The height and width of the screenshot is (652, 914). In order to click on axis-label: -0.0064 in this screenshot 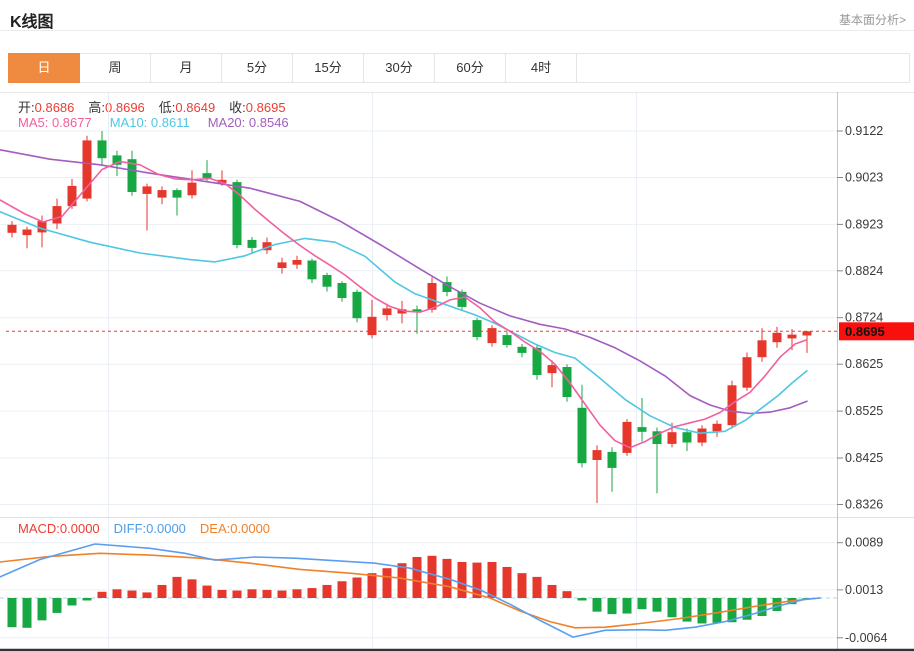, I will do `click(866, 638)`.